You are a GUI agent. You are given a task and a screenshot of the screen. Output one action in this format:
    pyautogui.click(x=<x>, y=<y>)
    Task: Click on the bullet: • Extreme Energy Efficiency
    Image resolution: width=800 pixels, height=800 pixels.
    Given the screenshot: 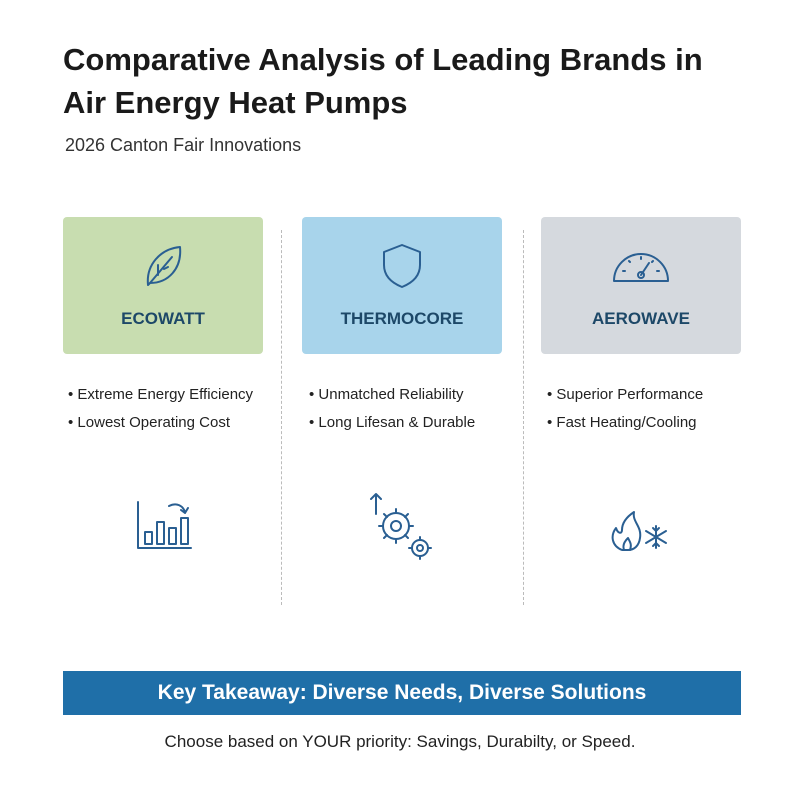 What is the action you would take?
    pyautogui.click(x=161, y=394)
    